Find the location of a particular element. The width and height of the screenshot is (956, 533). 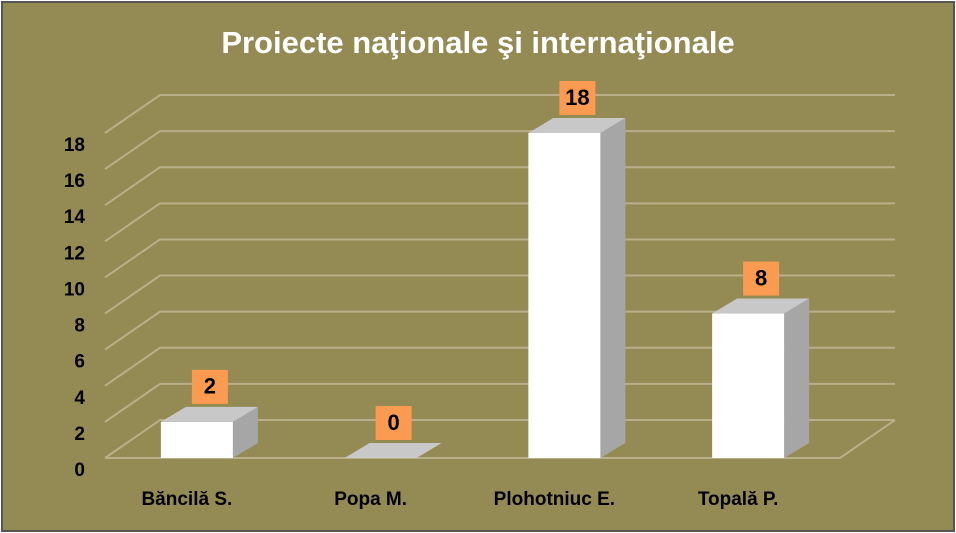

y-tick-label: 6 is located at coordinates (79, 362).